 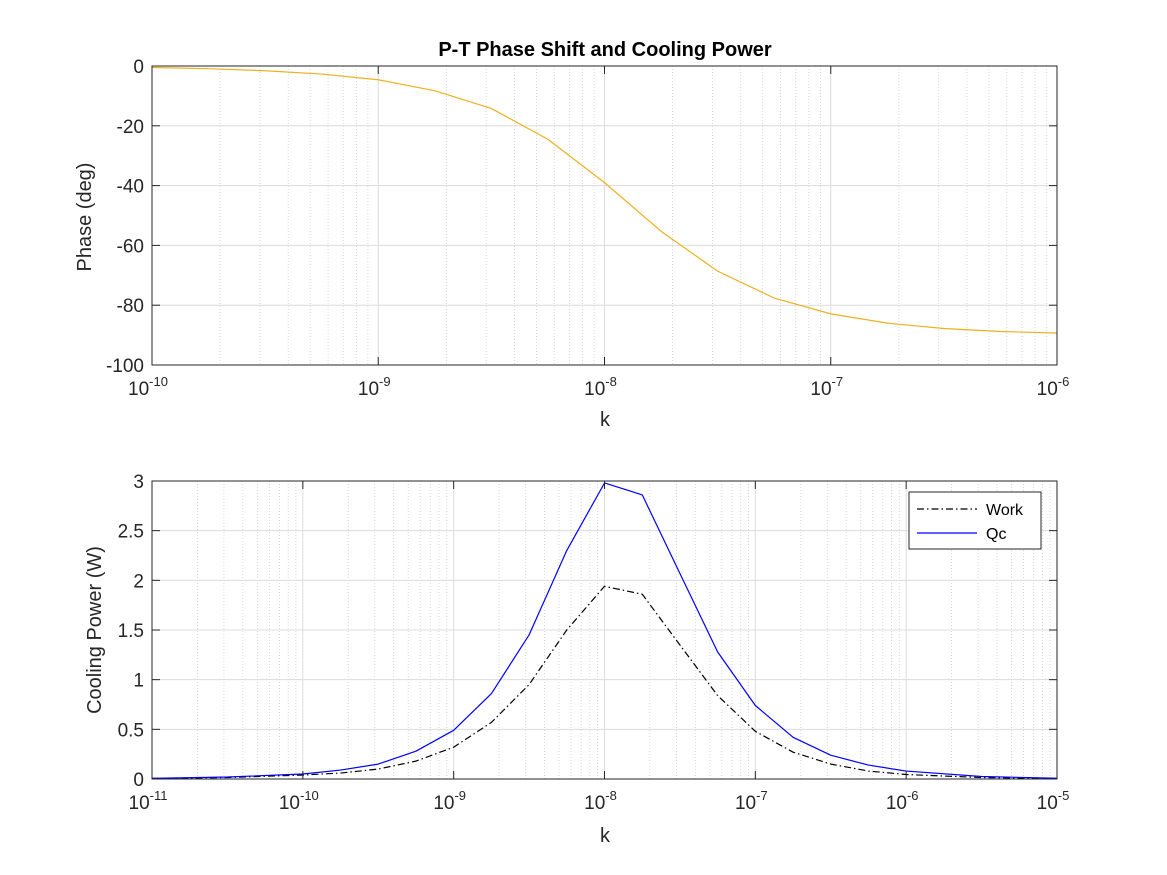 What do you see at coordinates (138, 67) in the screenshot?
I see `phase-y-tick-label: 0` at bounding box center [138, 67].